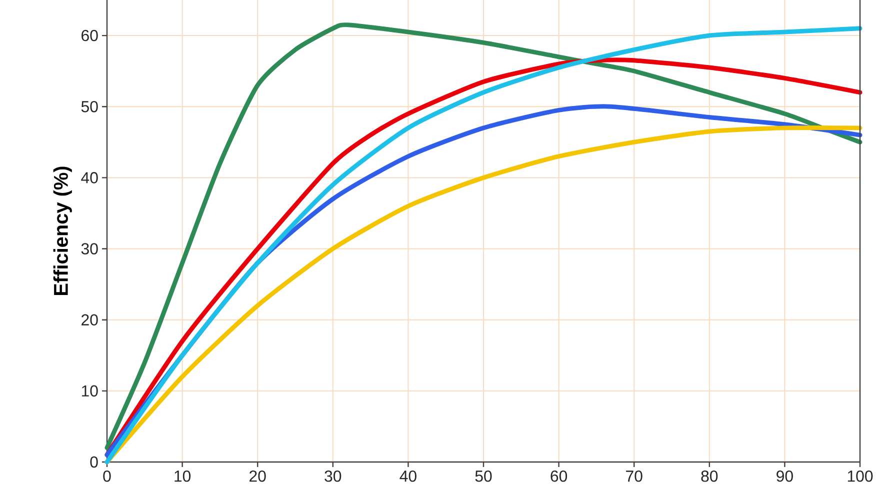  What do you see at coordinates (182, 476) in the screenshot?
I see `x-tick-label: 10` at bounding box center [182, 476].